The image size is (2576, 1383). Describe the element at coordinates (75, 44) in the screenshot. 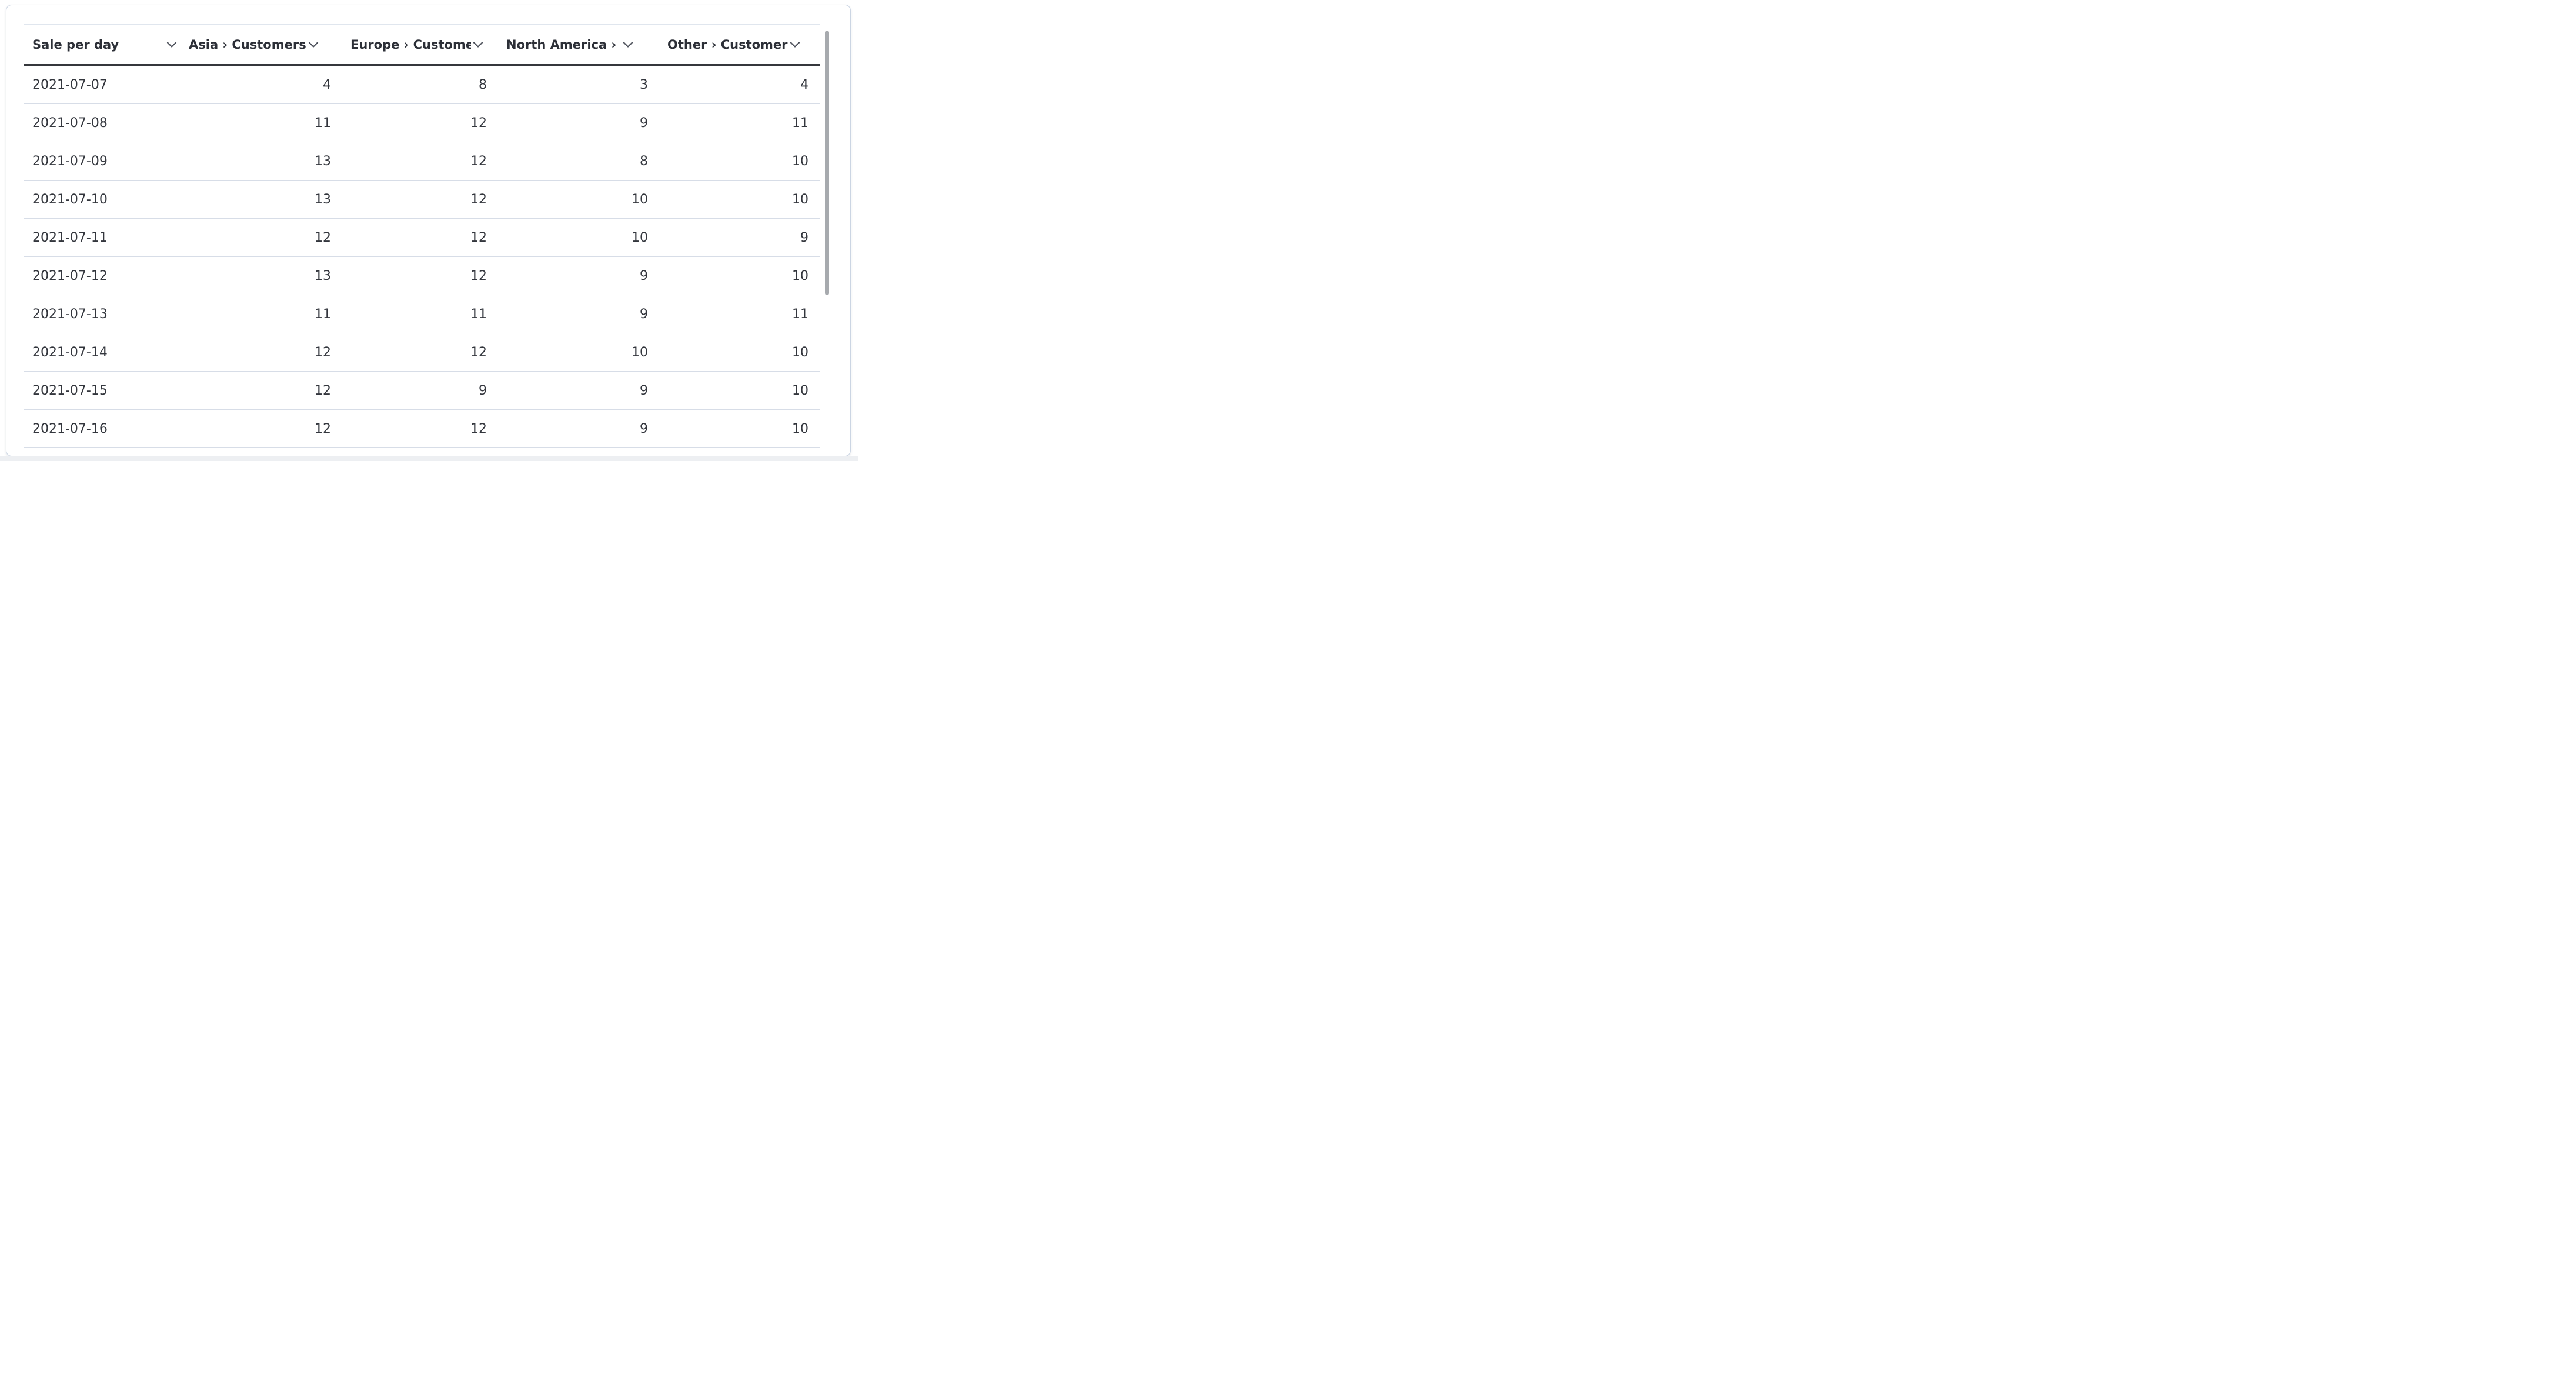

I see `column-header-label: Sale per day` at that location.